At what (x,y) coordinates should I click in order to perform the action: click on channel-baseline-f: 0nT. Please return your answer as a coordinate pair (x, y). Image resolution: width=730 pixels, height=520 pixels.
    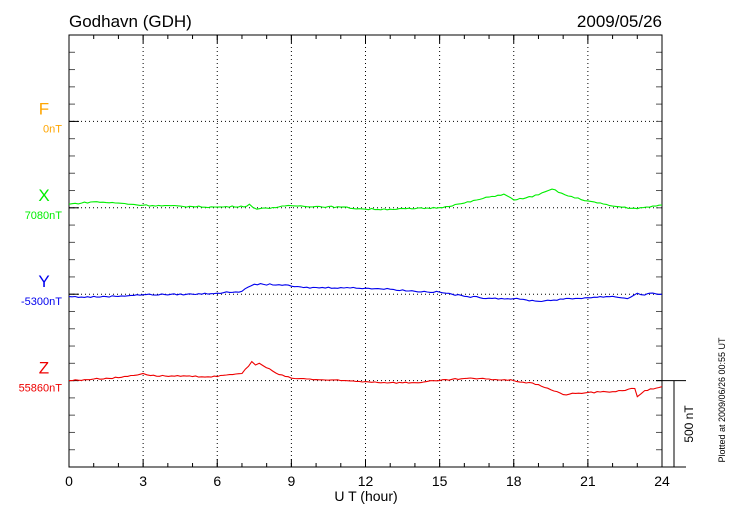
    Looking at the image, I should click on (52, 129).